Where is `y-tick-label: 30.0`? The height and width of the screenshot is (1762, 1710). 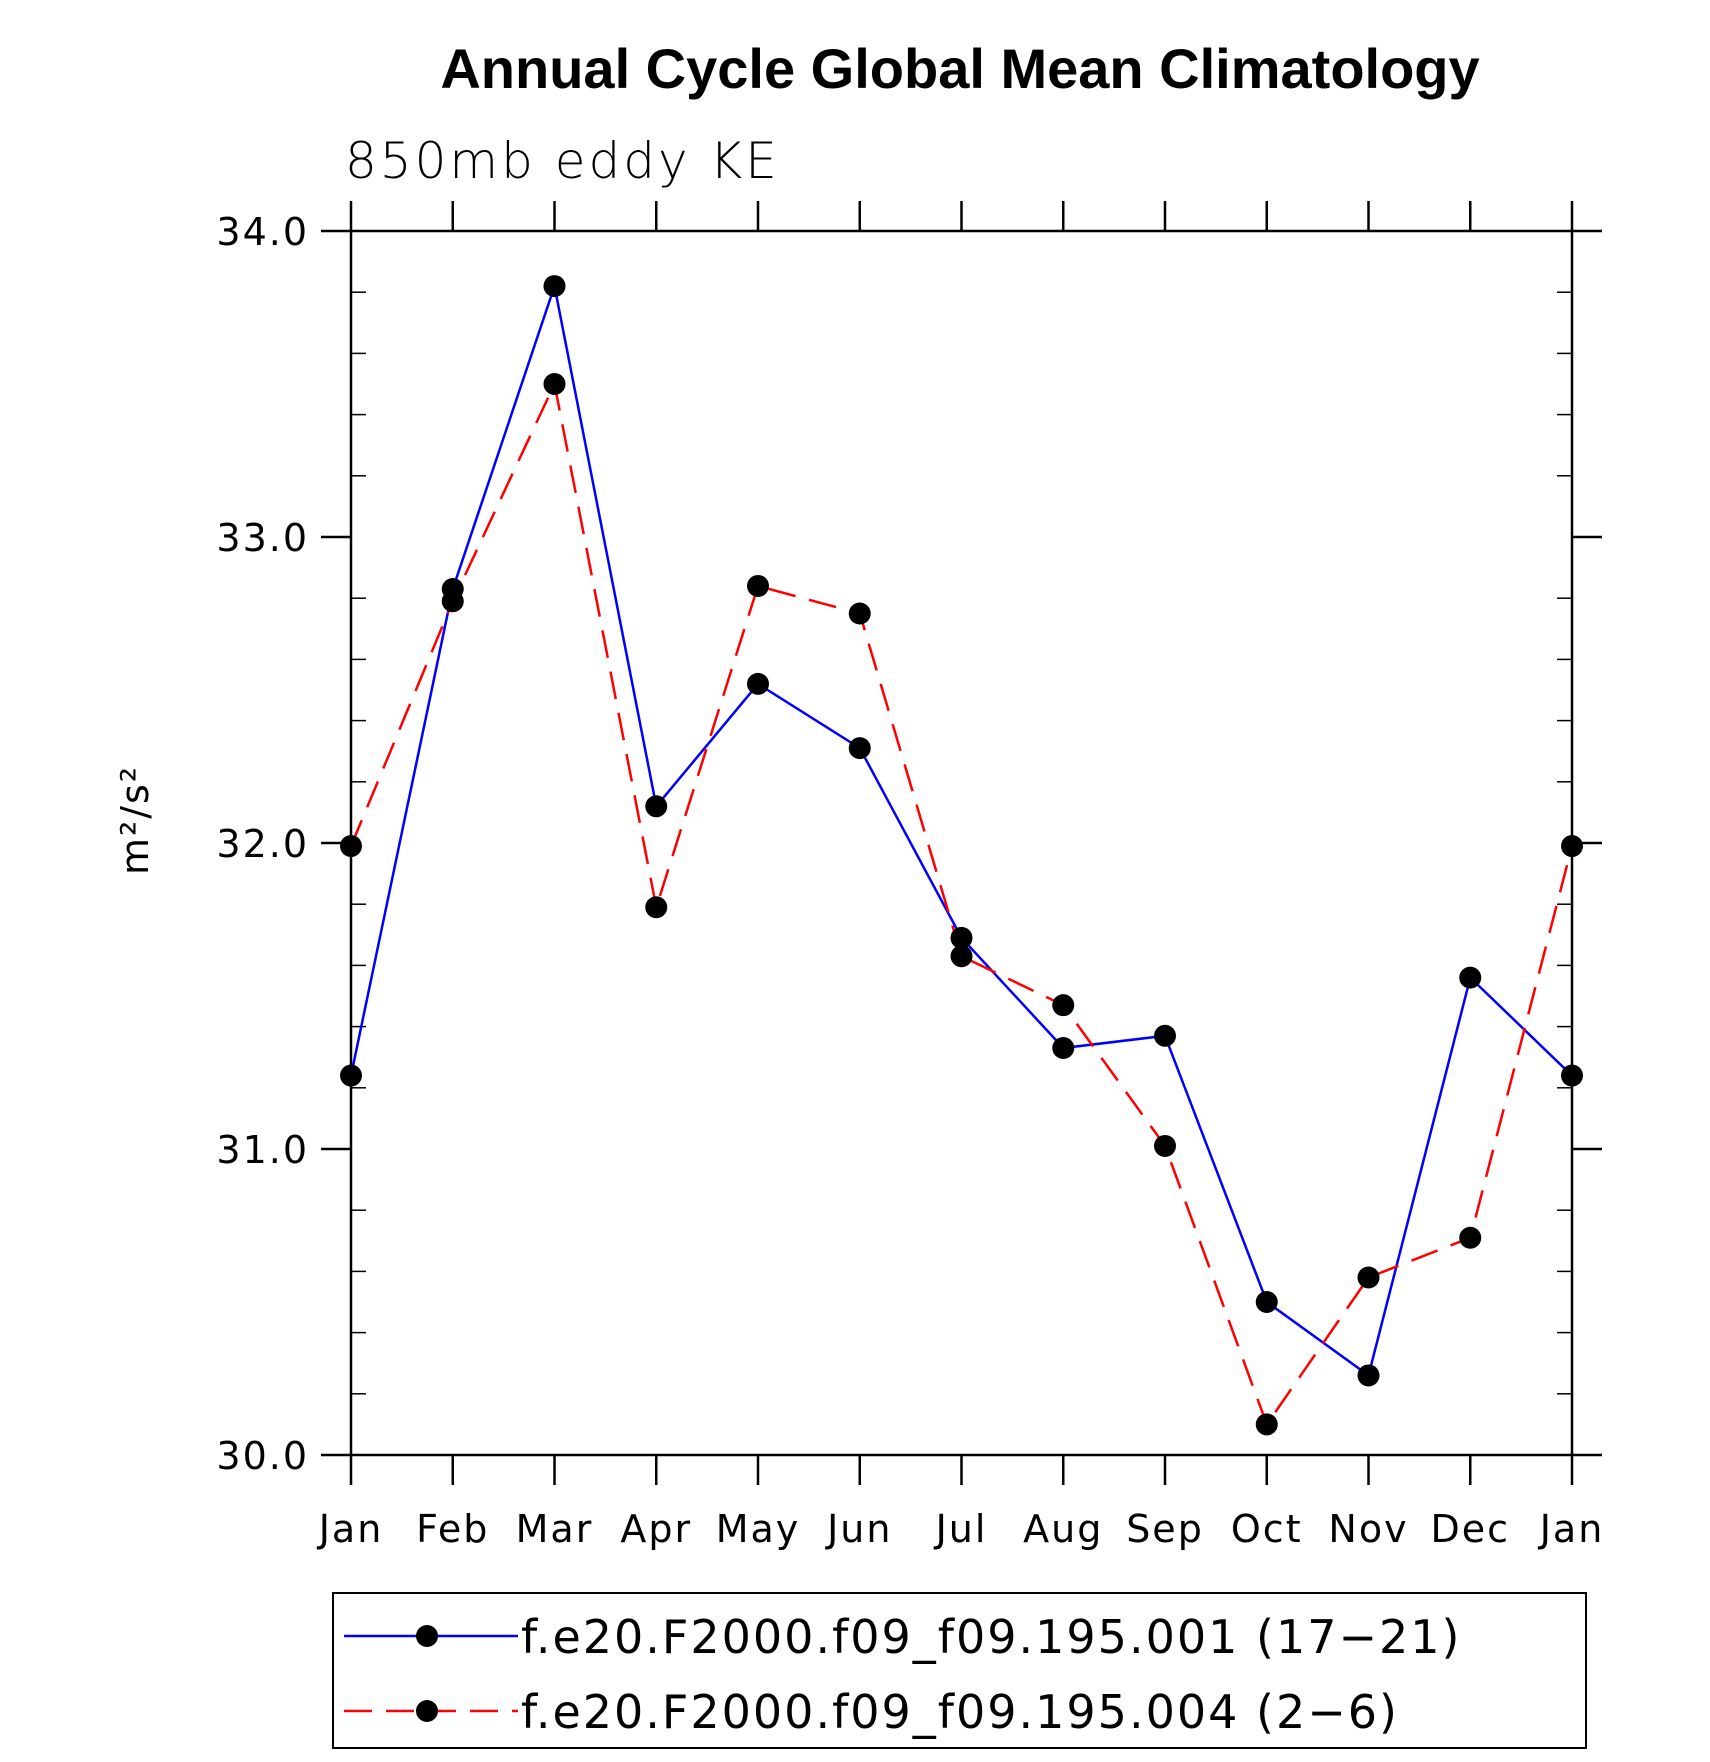
y-tick-label: 30.0 is located at coordinates (262, 1456).